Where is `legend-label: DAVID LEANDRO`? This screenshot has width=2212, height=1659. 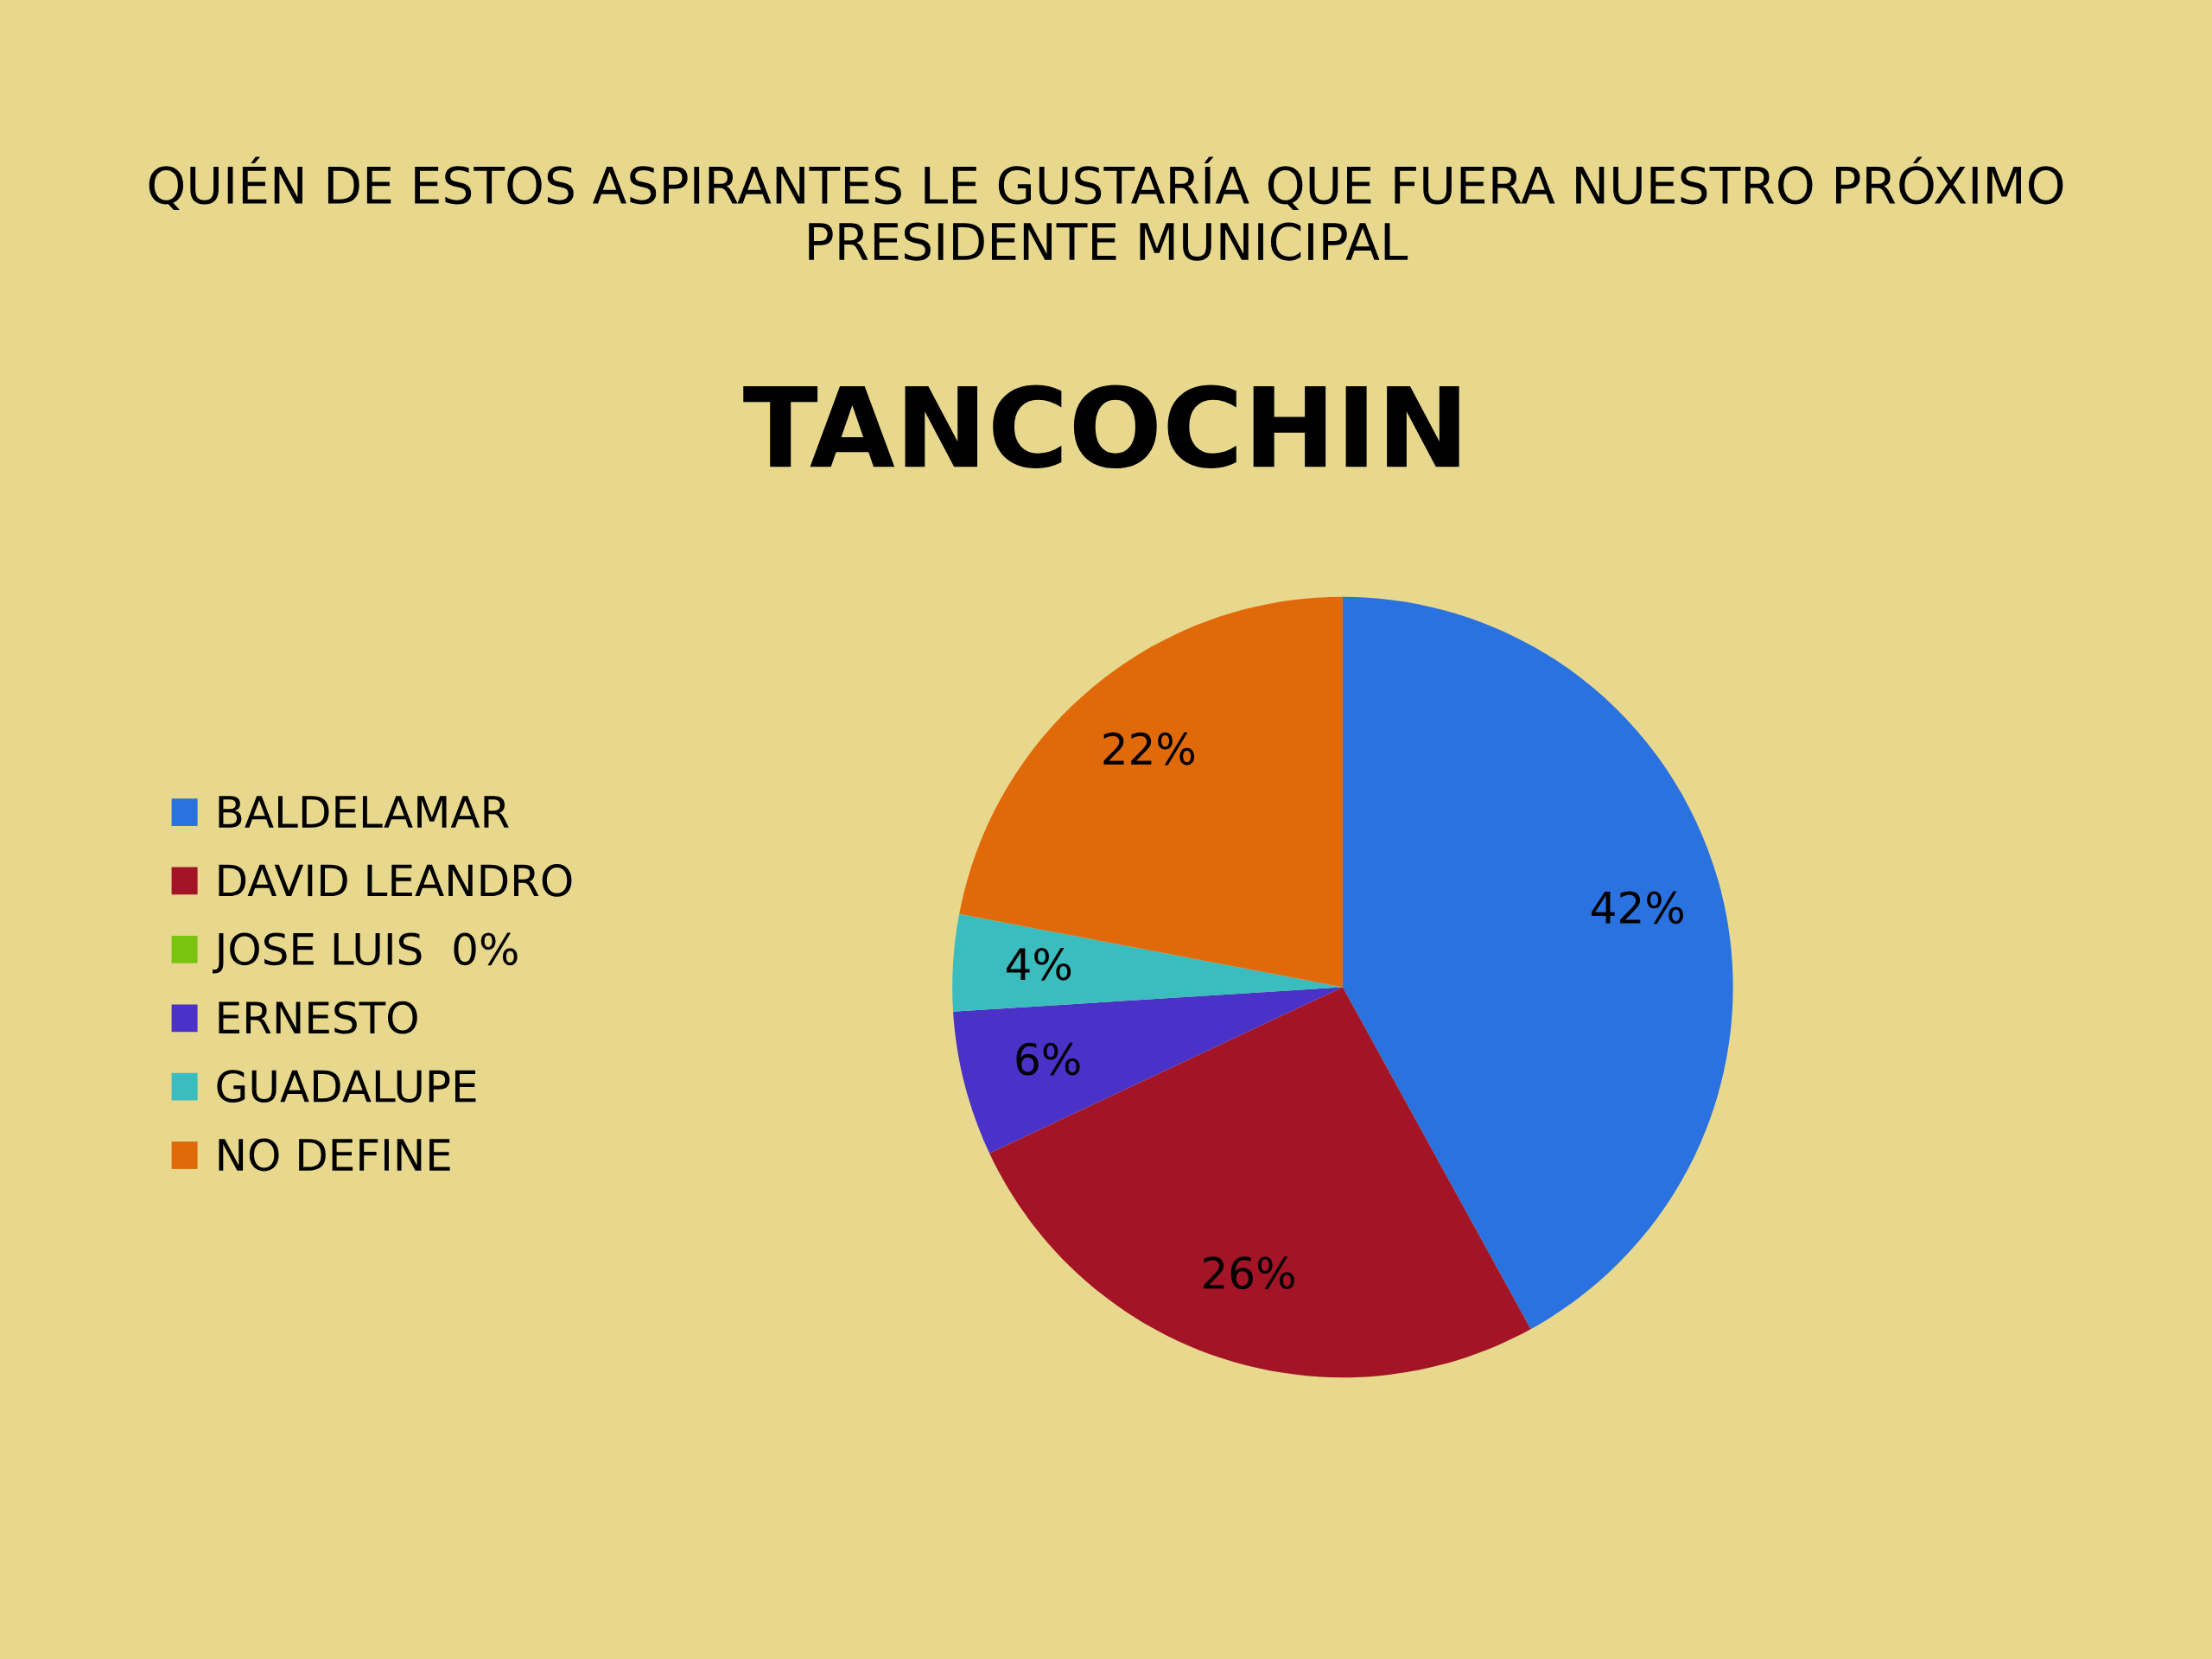
legend-label: DAVID LEANDRO is located at coordinates (395, 880).